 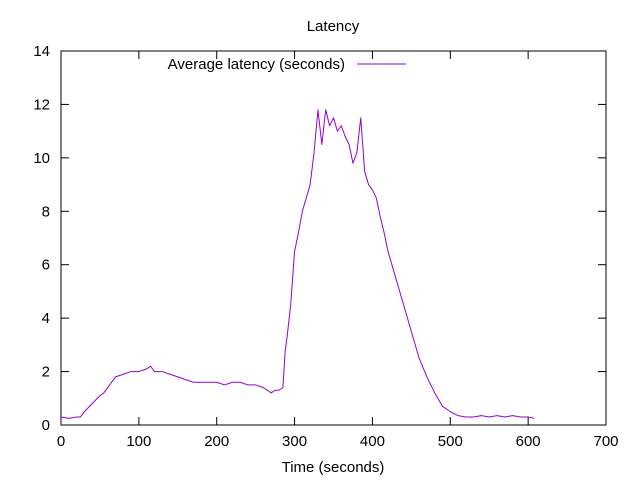 I want to click on legend: Average latency (seconds), so click(x=287, y=64).